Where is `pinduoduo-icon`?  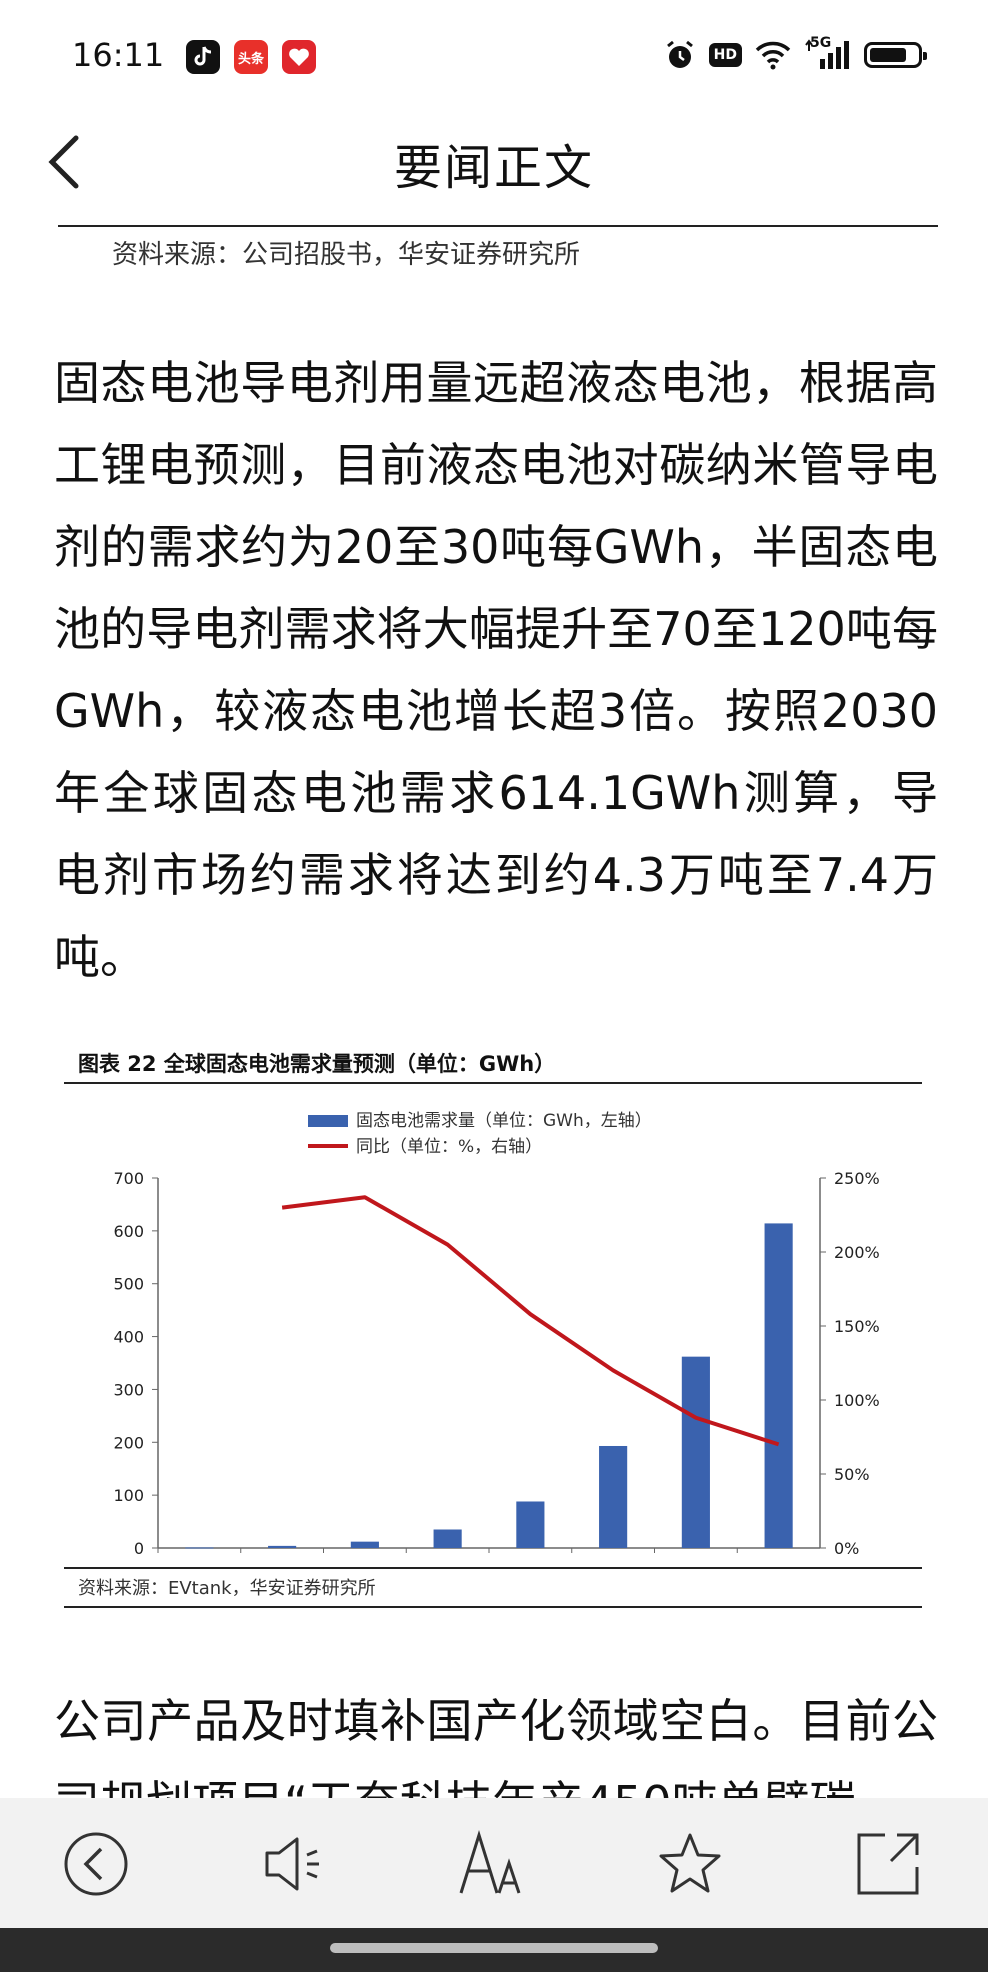
pinduoduo-icon is located at coordinates (299, 57).